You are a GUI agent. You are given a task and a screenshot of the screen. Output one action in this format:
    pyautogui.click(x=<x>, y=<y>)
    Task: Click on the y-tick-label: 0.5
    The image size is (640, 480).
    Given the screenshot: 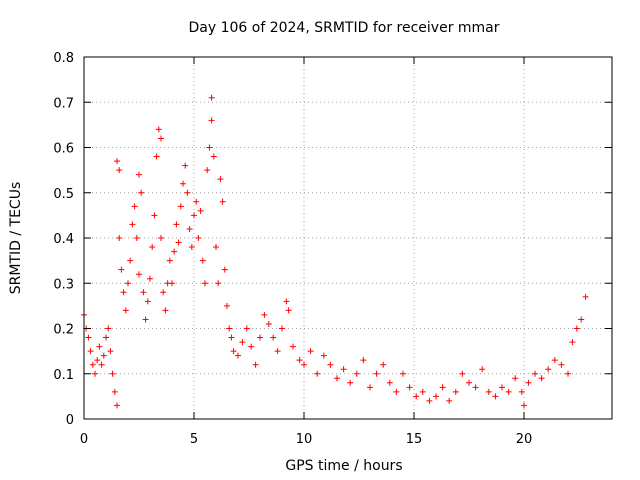 What is the action you would take?
    pyautogui.click(x=63, y=194)
    